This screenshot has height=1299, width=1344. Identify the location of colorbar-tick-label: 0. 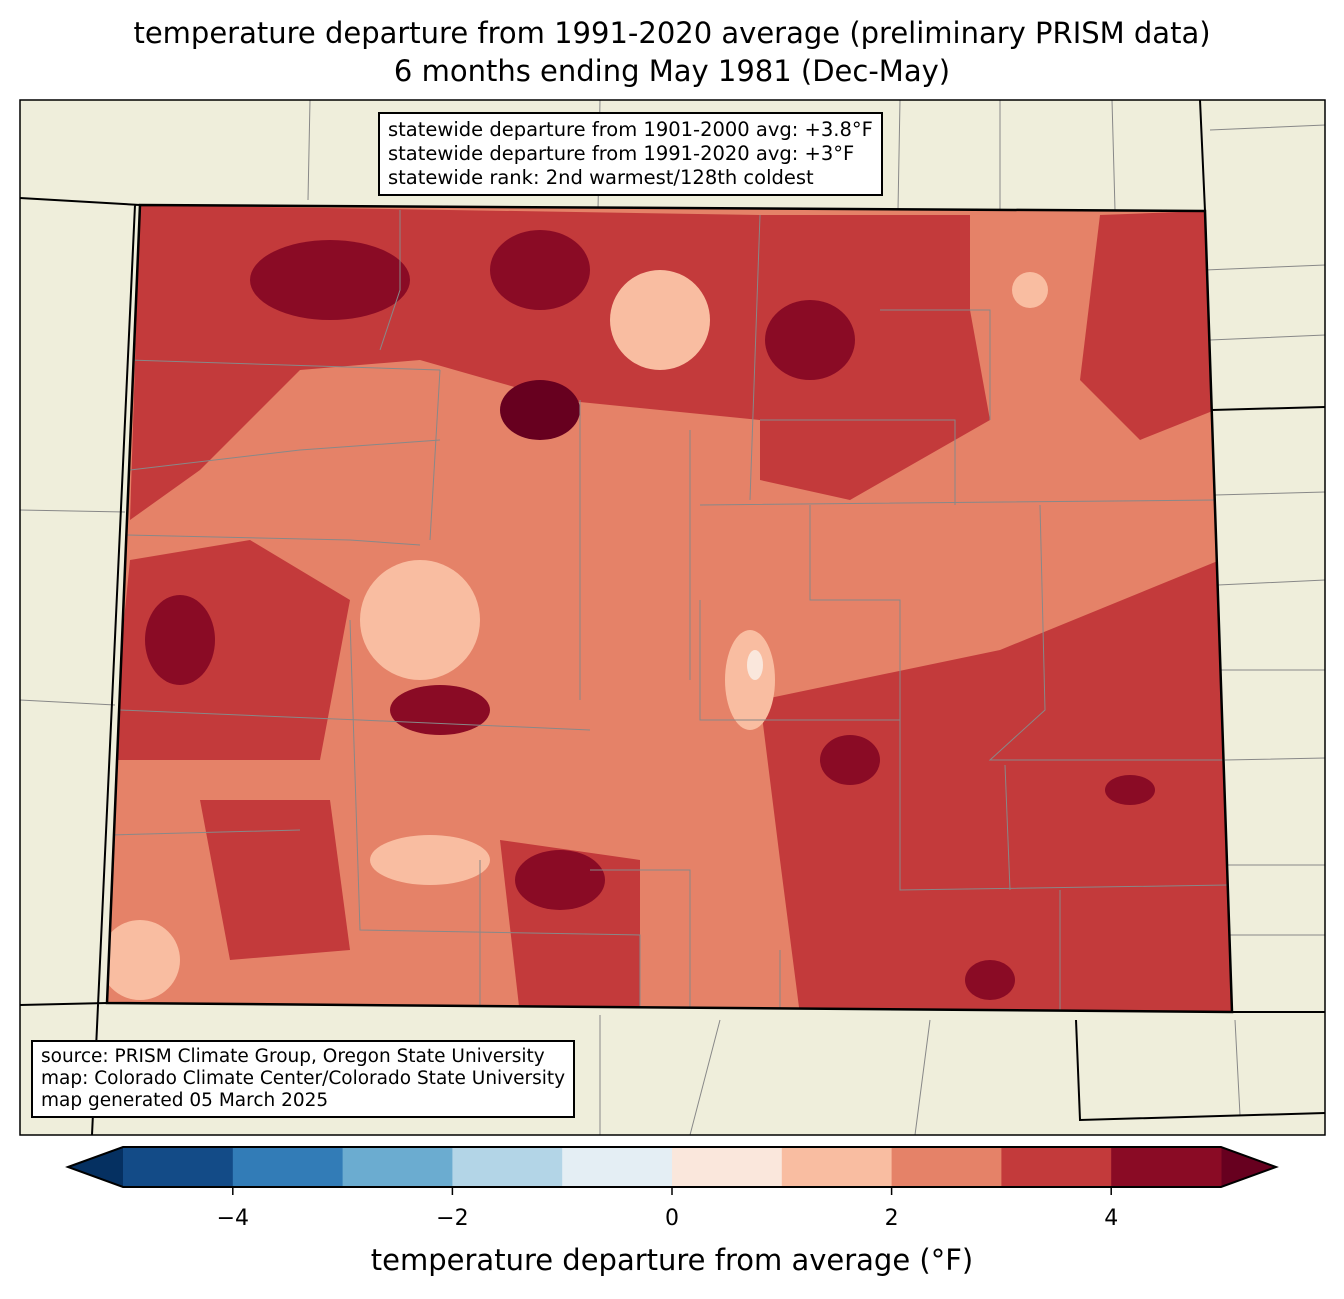
(672, 1218).